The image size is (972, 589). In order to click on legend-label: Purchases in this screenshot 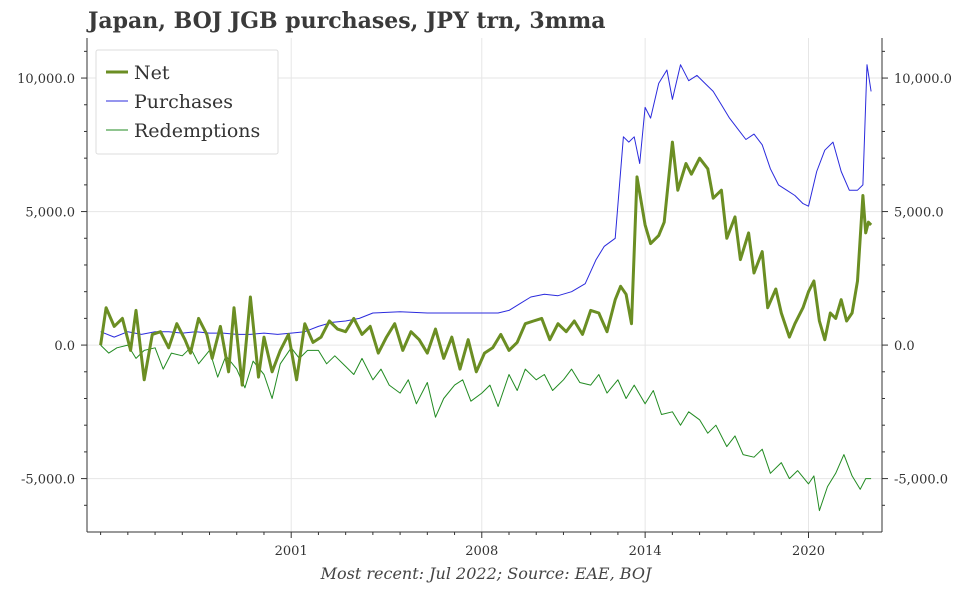, I will do `click(183, 102)`.